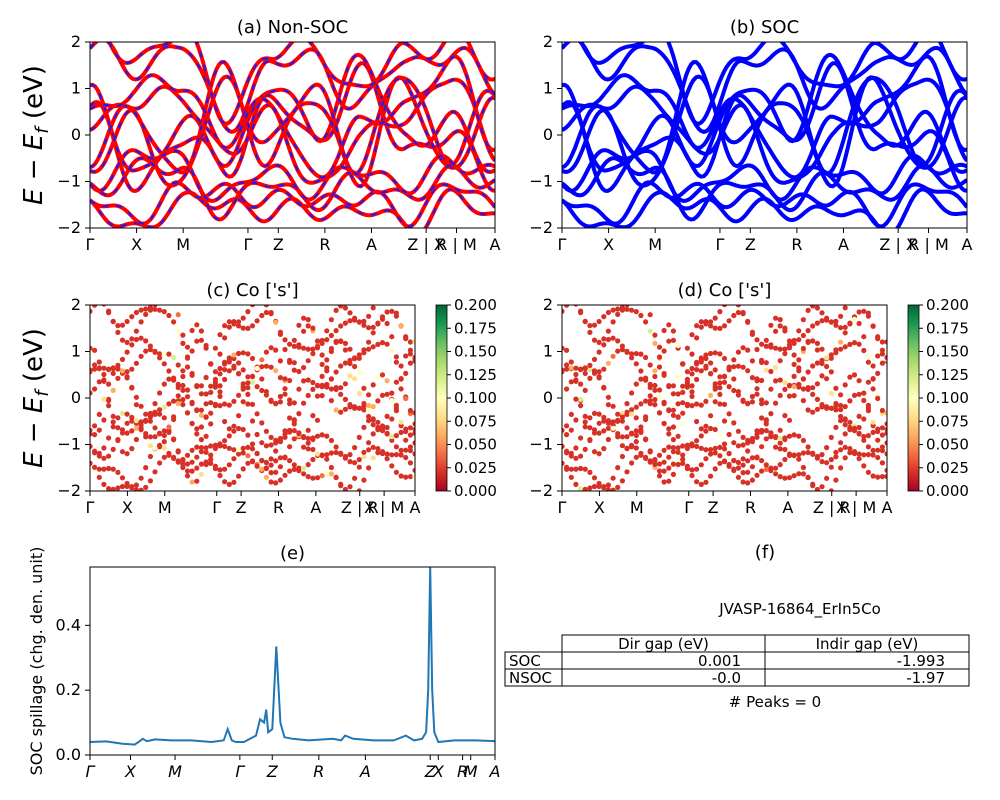 This screenshot has width=1000, height=800. Describe the element at coordinates (947, 328) in the screenshot. I see `panel-d-cb-label: 0.175` at that location.